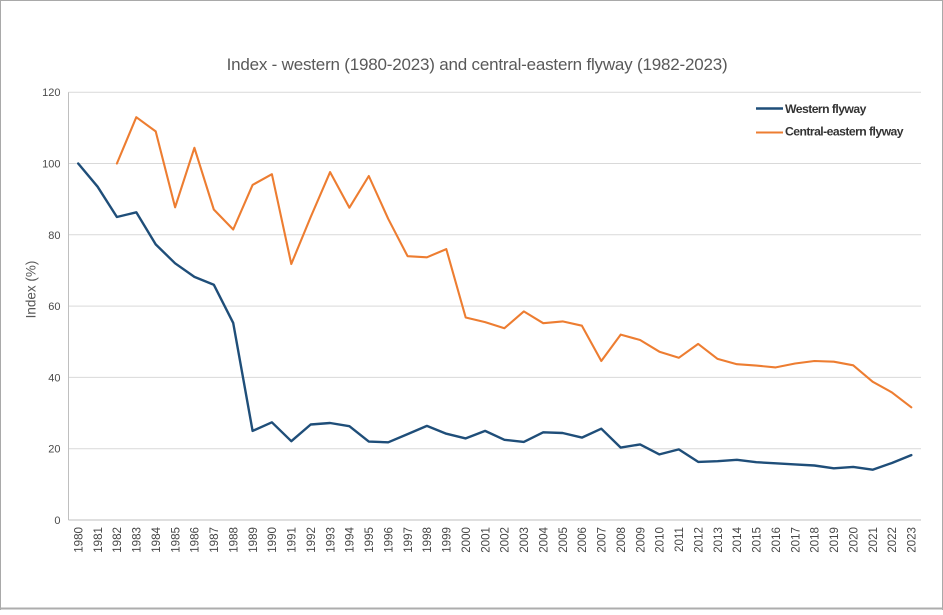  What do you see at coordinates (718, 540) in the screenshot?
I see `svg-text: 2013` at bounding box center [718, 540].